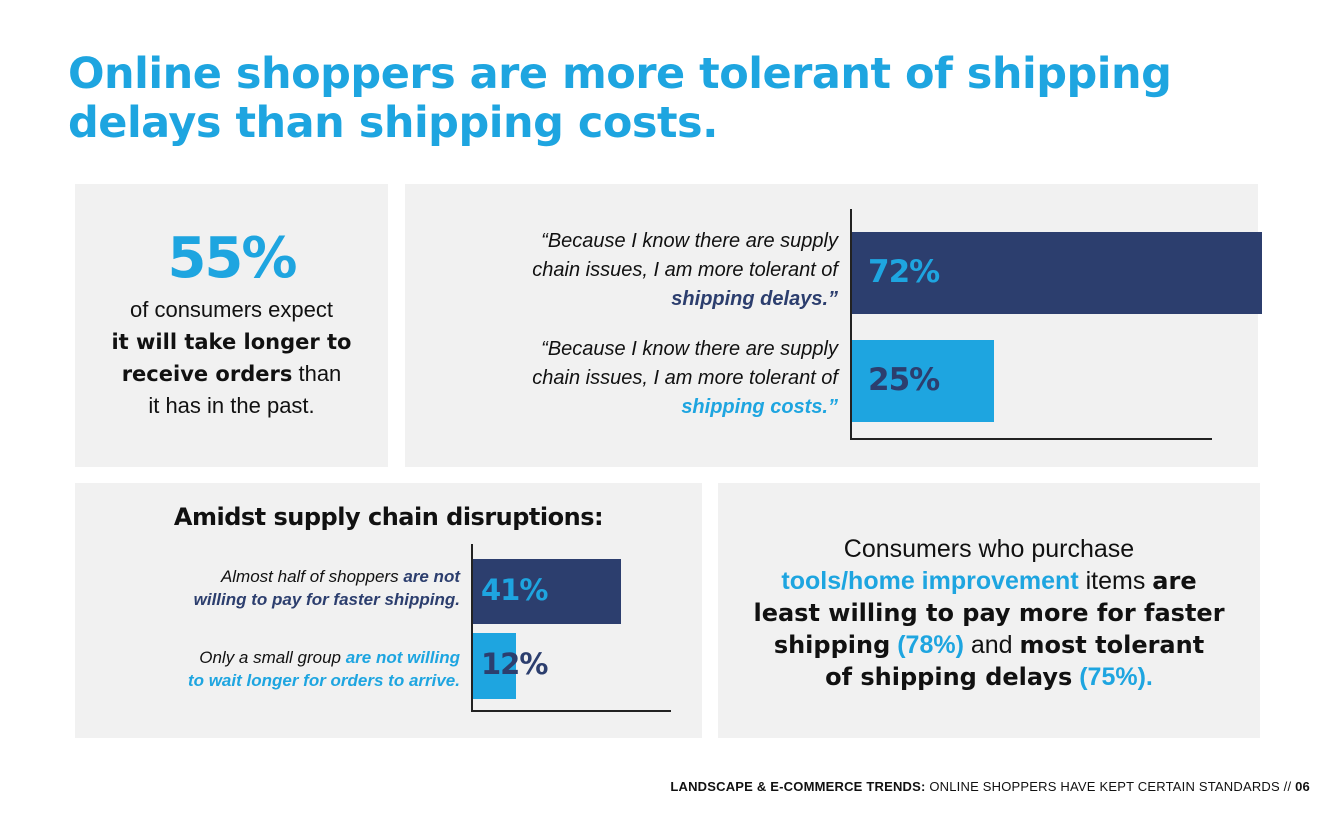 The image size is (1344, 816). I want to click on quote-delays-emphasis: shipping delays.”, so click(754, 299).